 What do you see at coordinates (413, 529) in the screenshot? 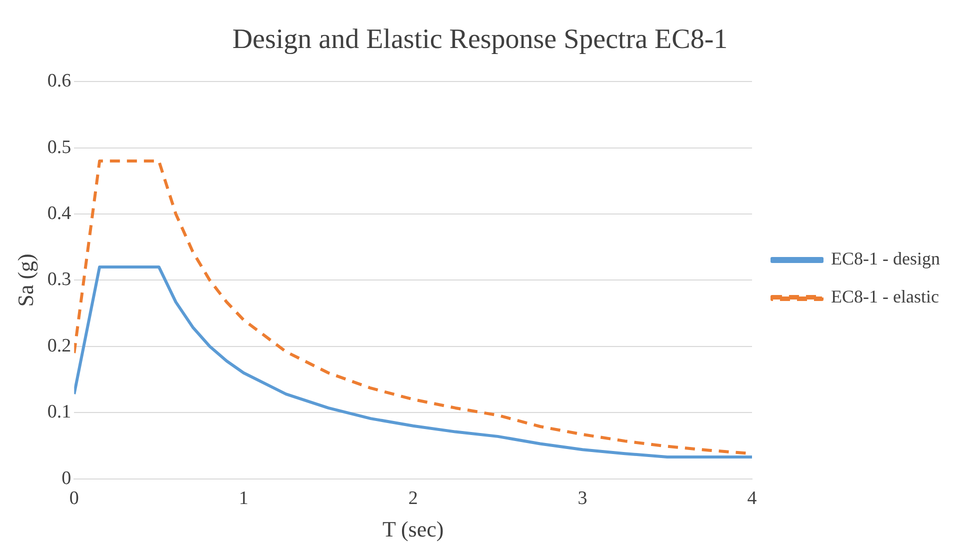
I see `x-axis-title: T (sec)` at bounding box center [413, 529].